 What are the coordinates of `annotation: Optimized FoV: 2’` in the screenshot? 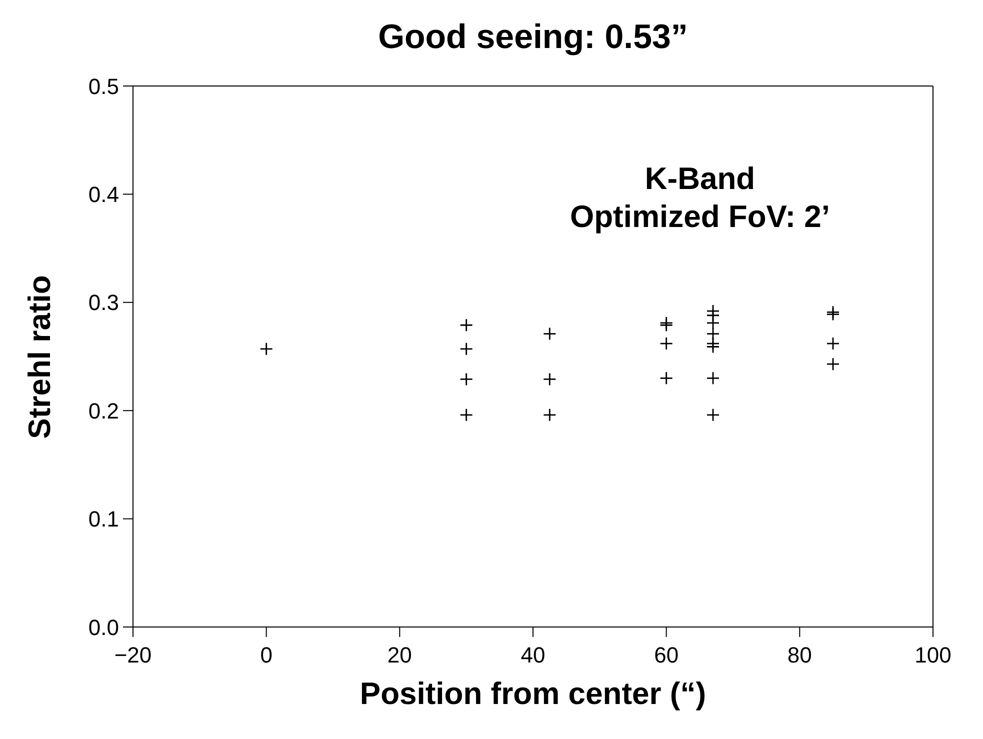 It's located at (700, 217).